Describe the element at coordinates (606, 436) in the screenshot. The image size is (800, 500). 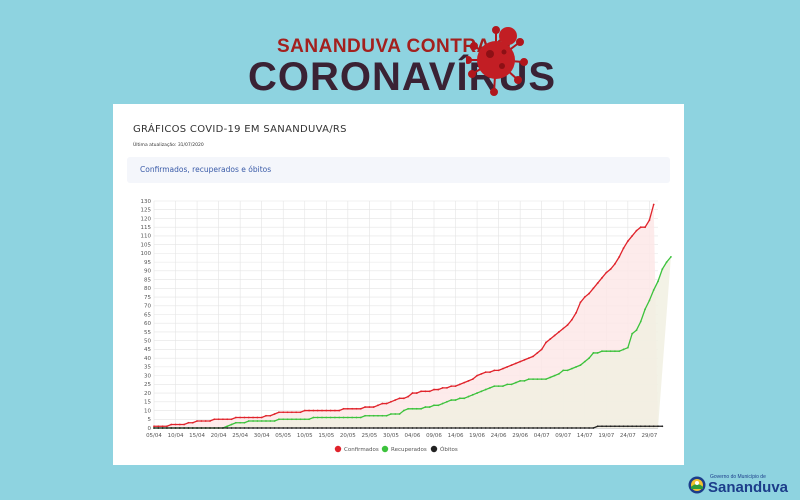
I see `x-tick-label: 19/07` at that location.